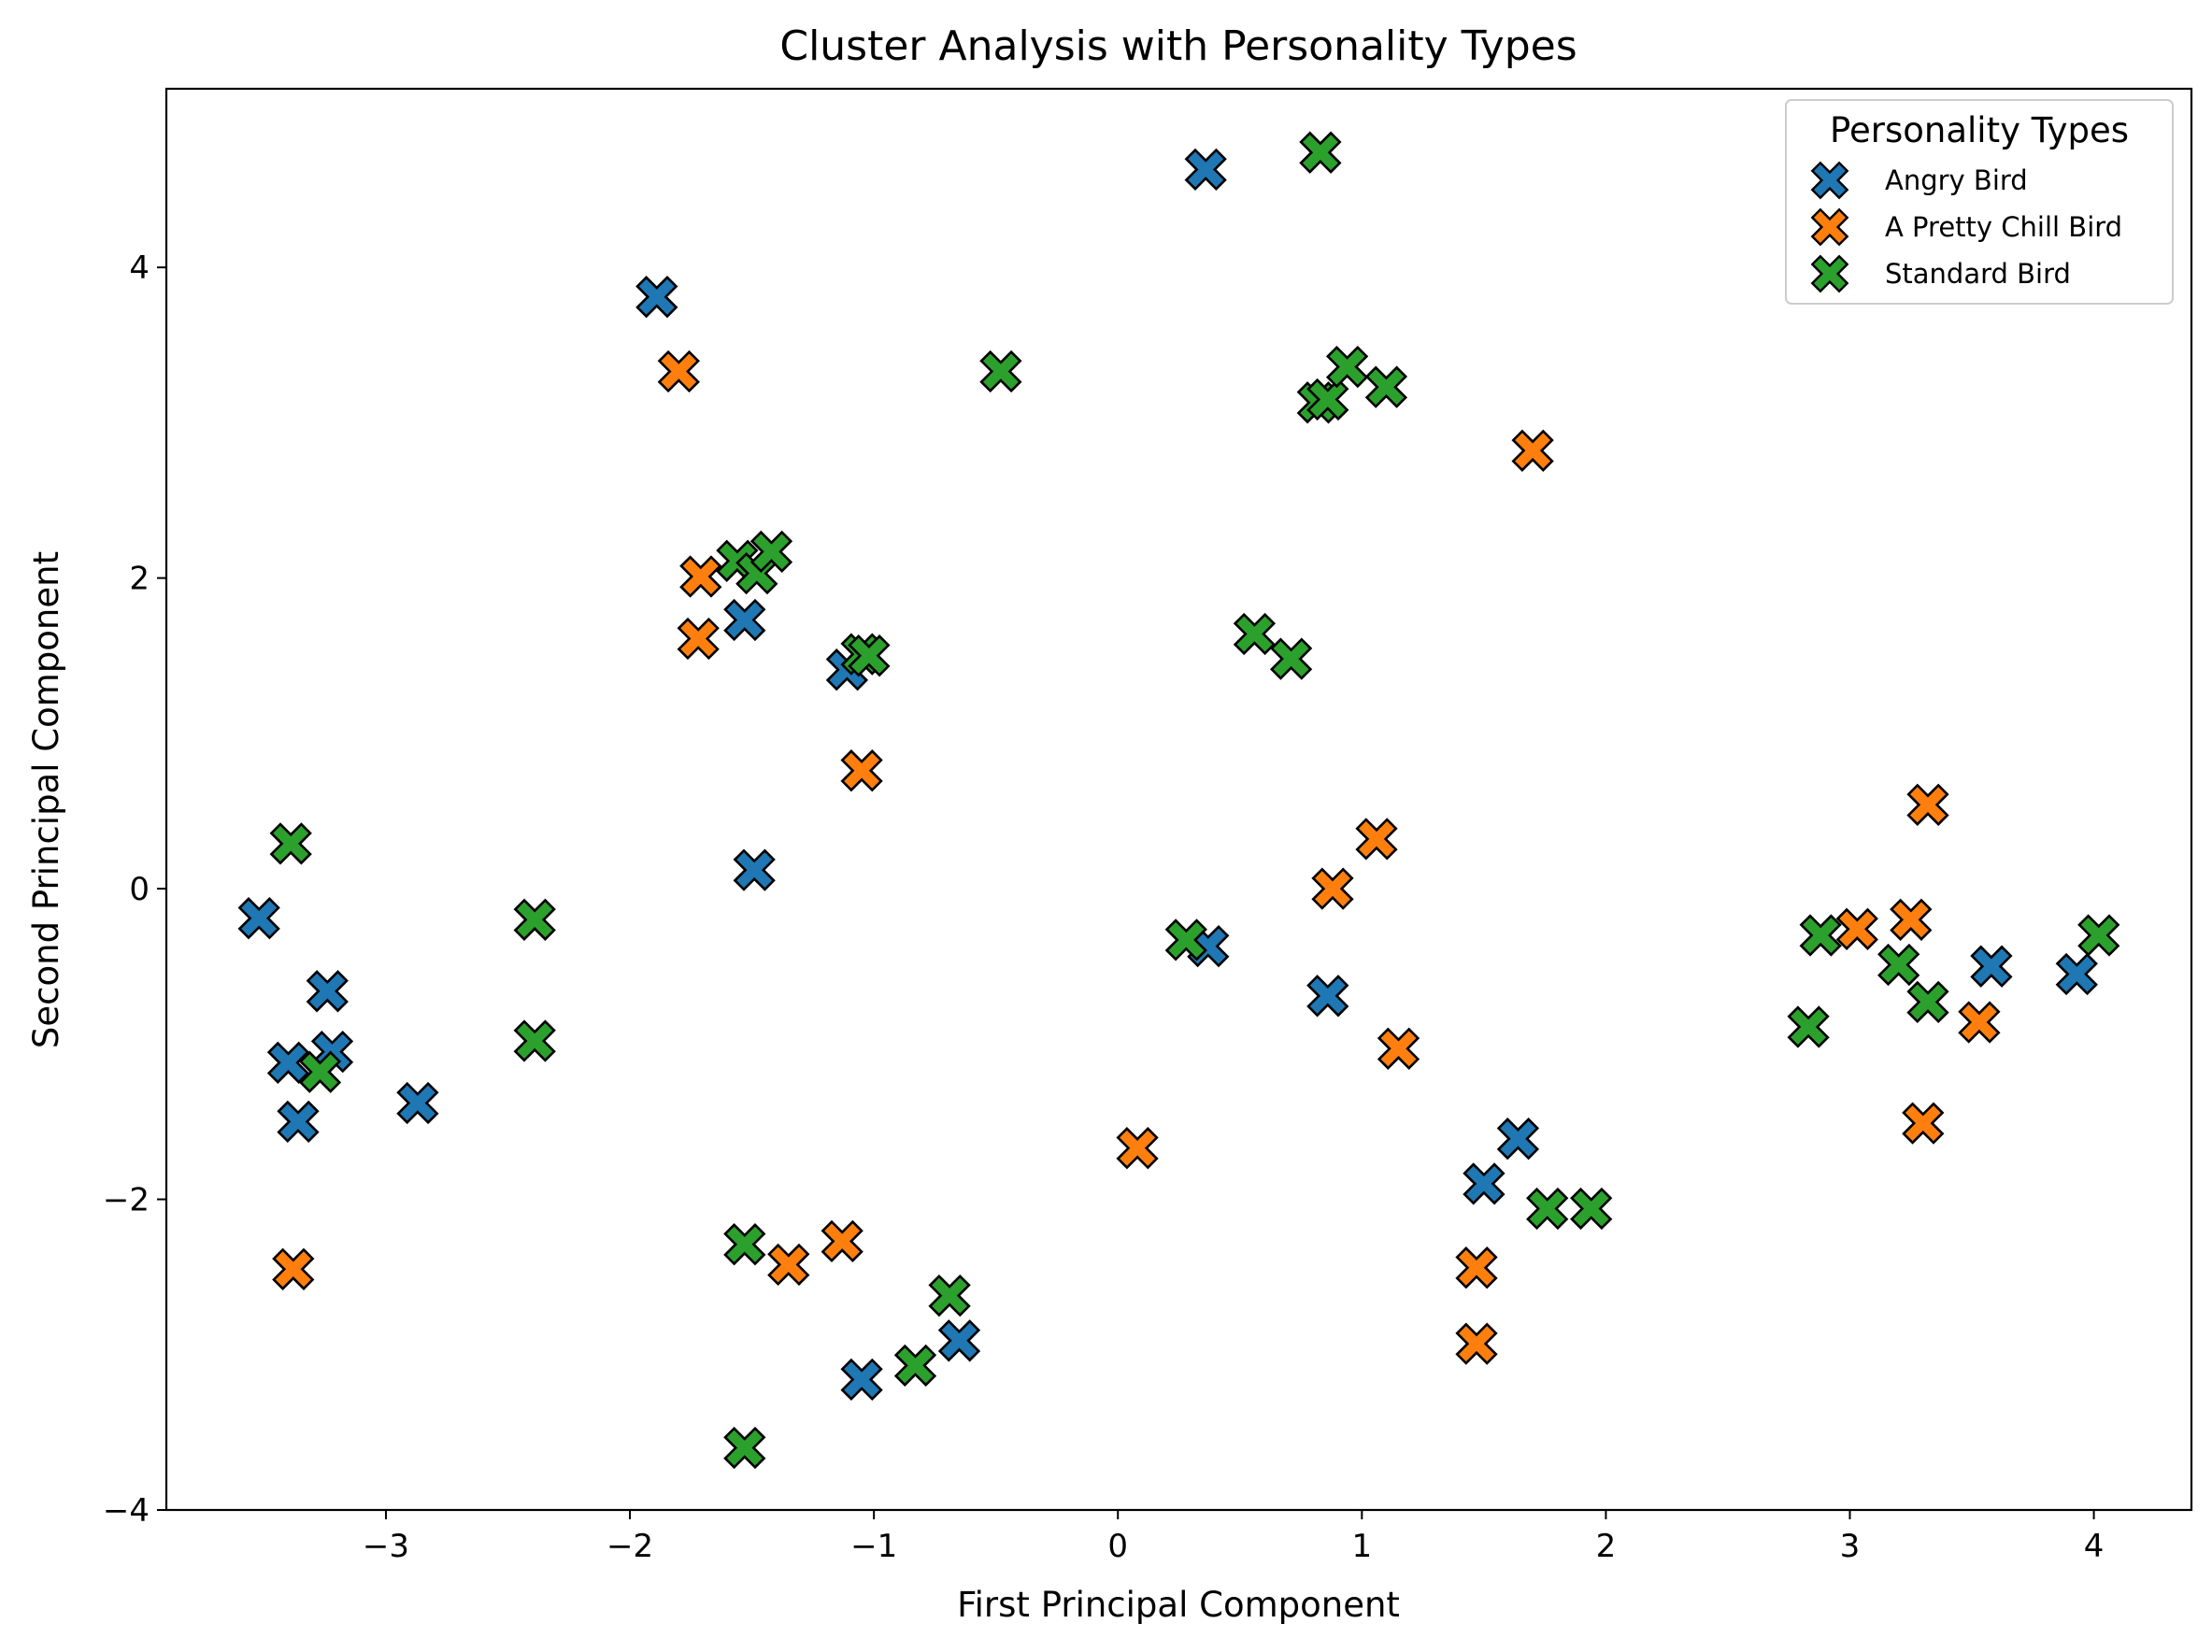  Describe the element at coordinates (139, 268) in the screenshot. I see `y-tick-label: 4` at that location.